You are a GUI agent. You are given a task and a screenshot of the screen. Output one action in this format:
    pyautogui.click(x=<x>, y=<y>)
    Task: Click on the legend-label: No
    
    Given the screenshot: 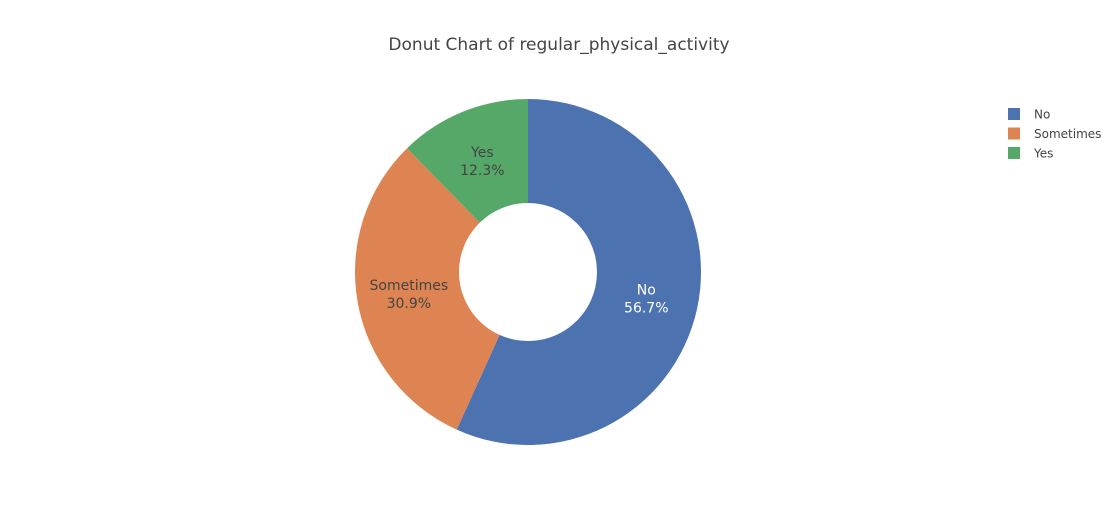 What is the action you would take?
    pyautogui.click(x=1042, y=115)
    